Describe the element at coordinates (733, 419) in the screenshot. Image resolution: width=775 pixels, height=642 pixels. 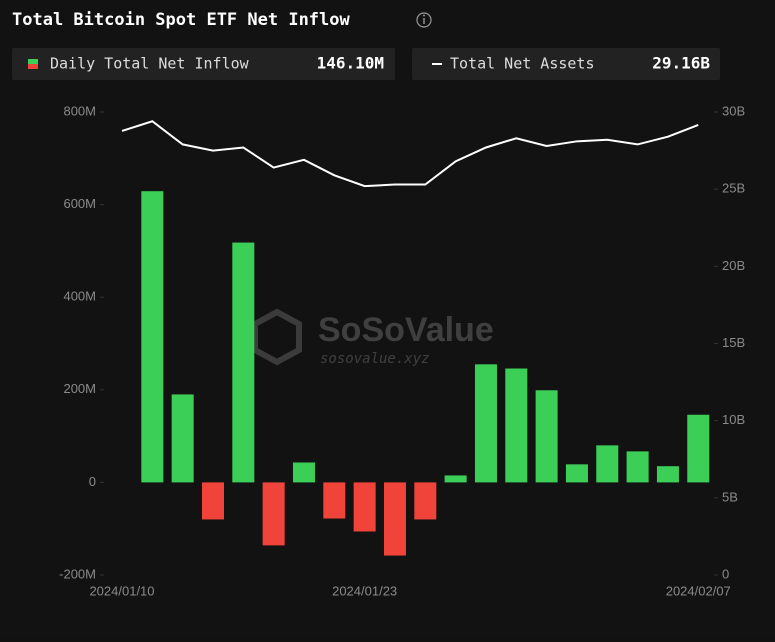
I see `y2-tick-label: 10B` at that location.